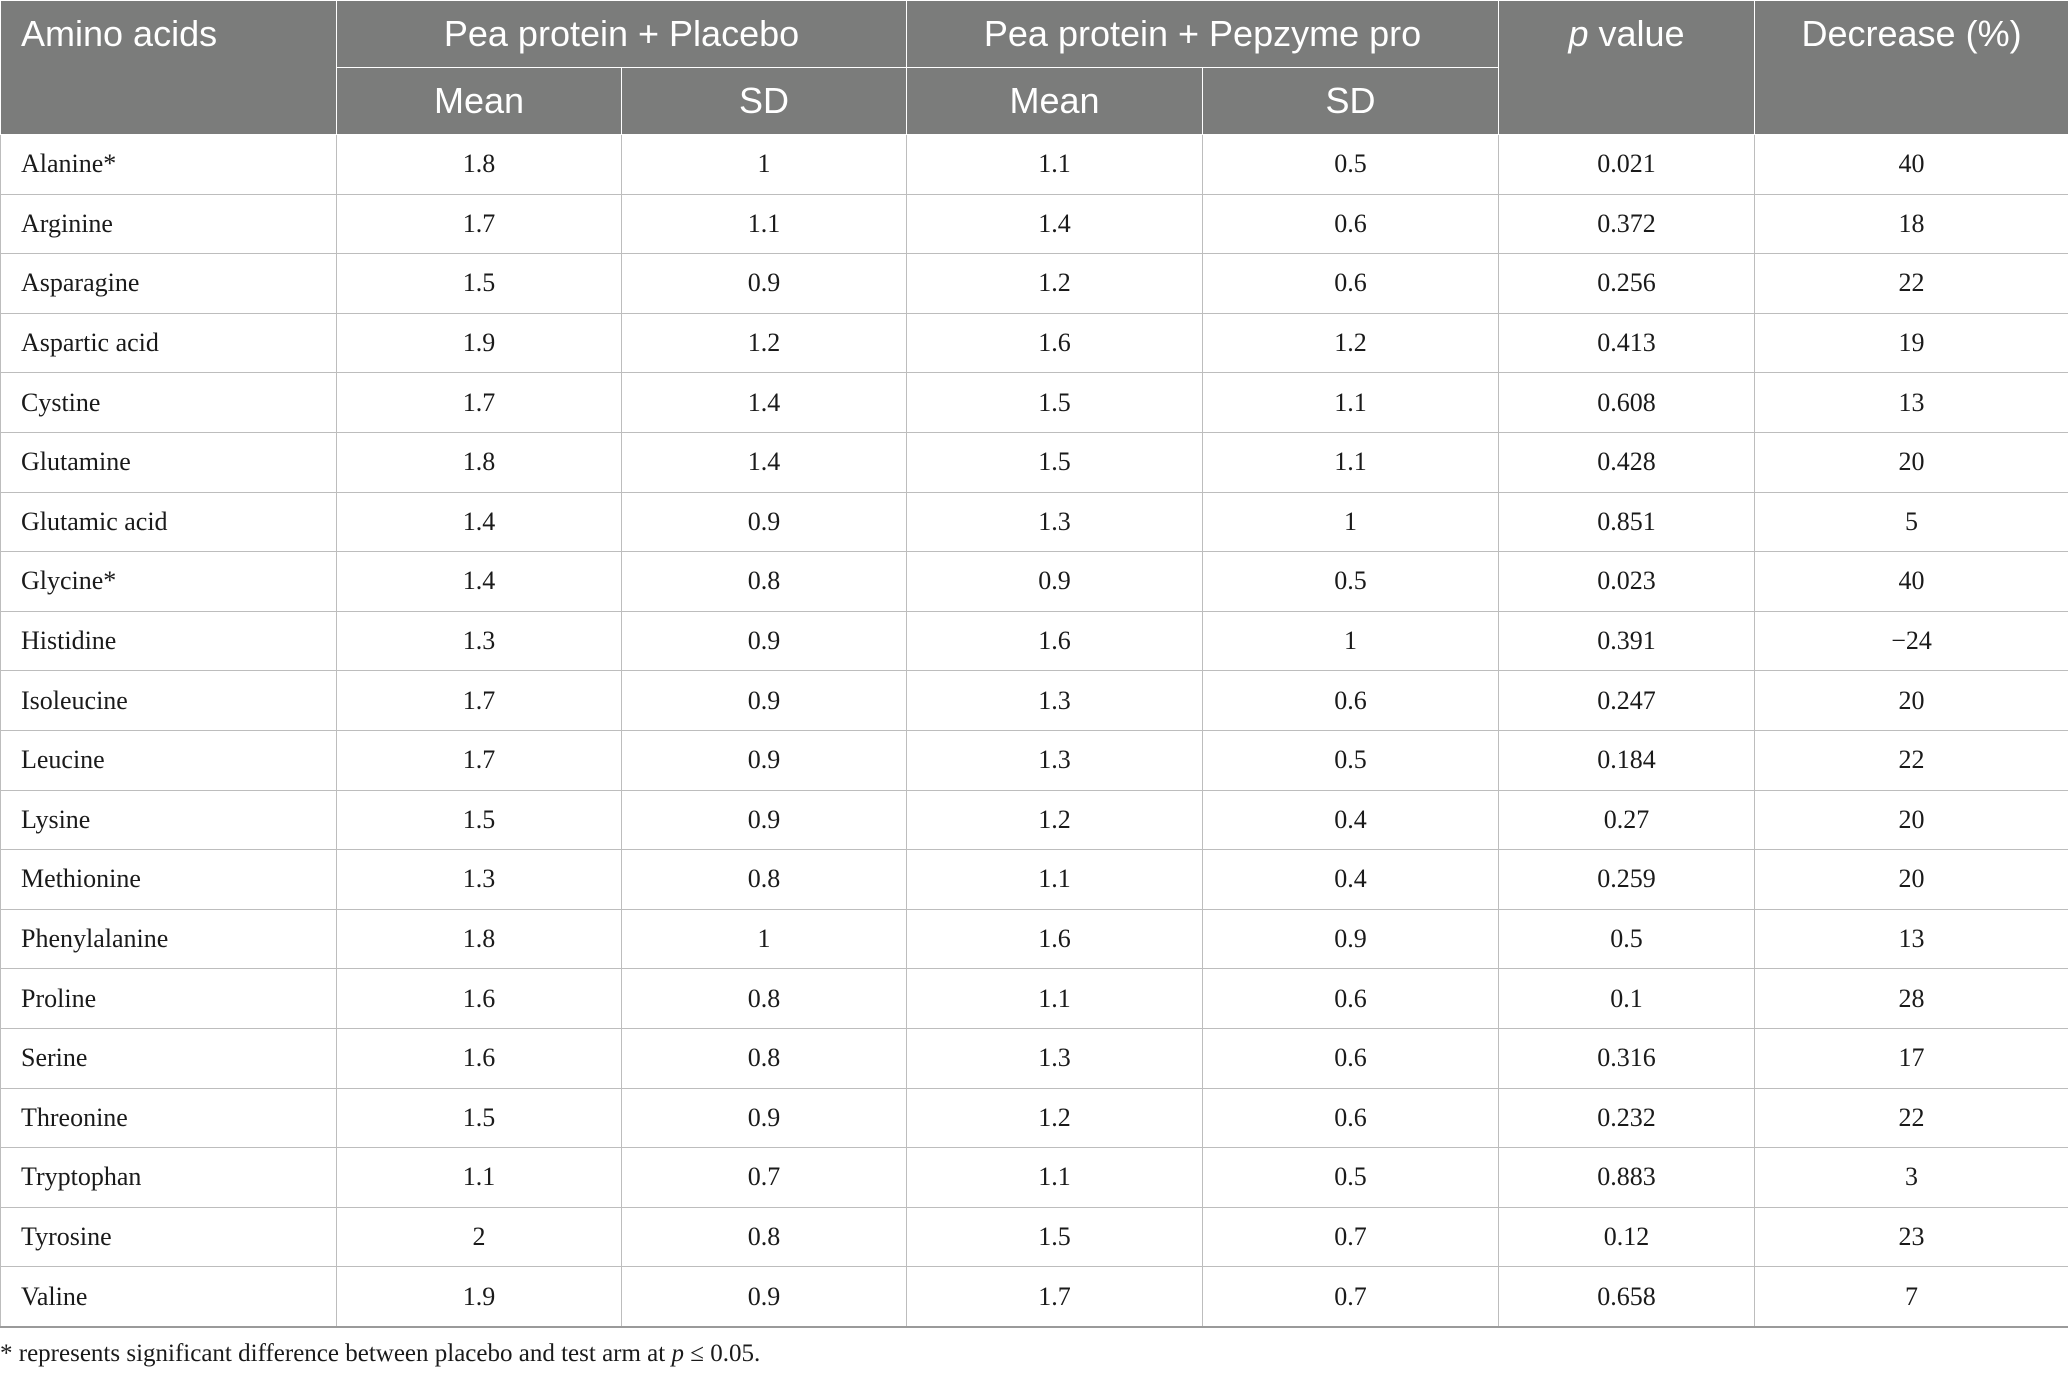 The width and height of the screenshot is (2068, 1385). Describe the element at coordinates (1034, 939) in the screenshot. I see `table-row: Phenylalanine 1.8 1 1.6 0.9 0.5 13` at that location.